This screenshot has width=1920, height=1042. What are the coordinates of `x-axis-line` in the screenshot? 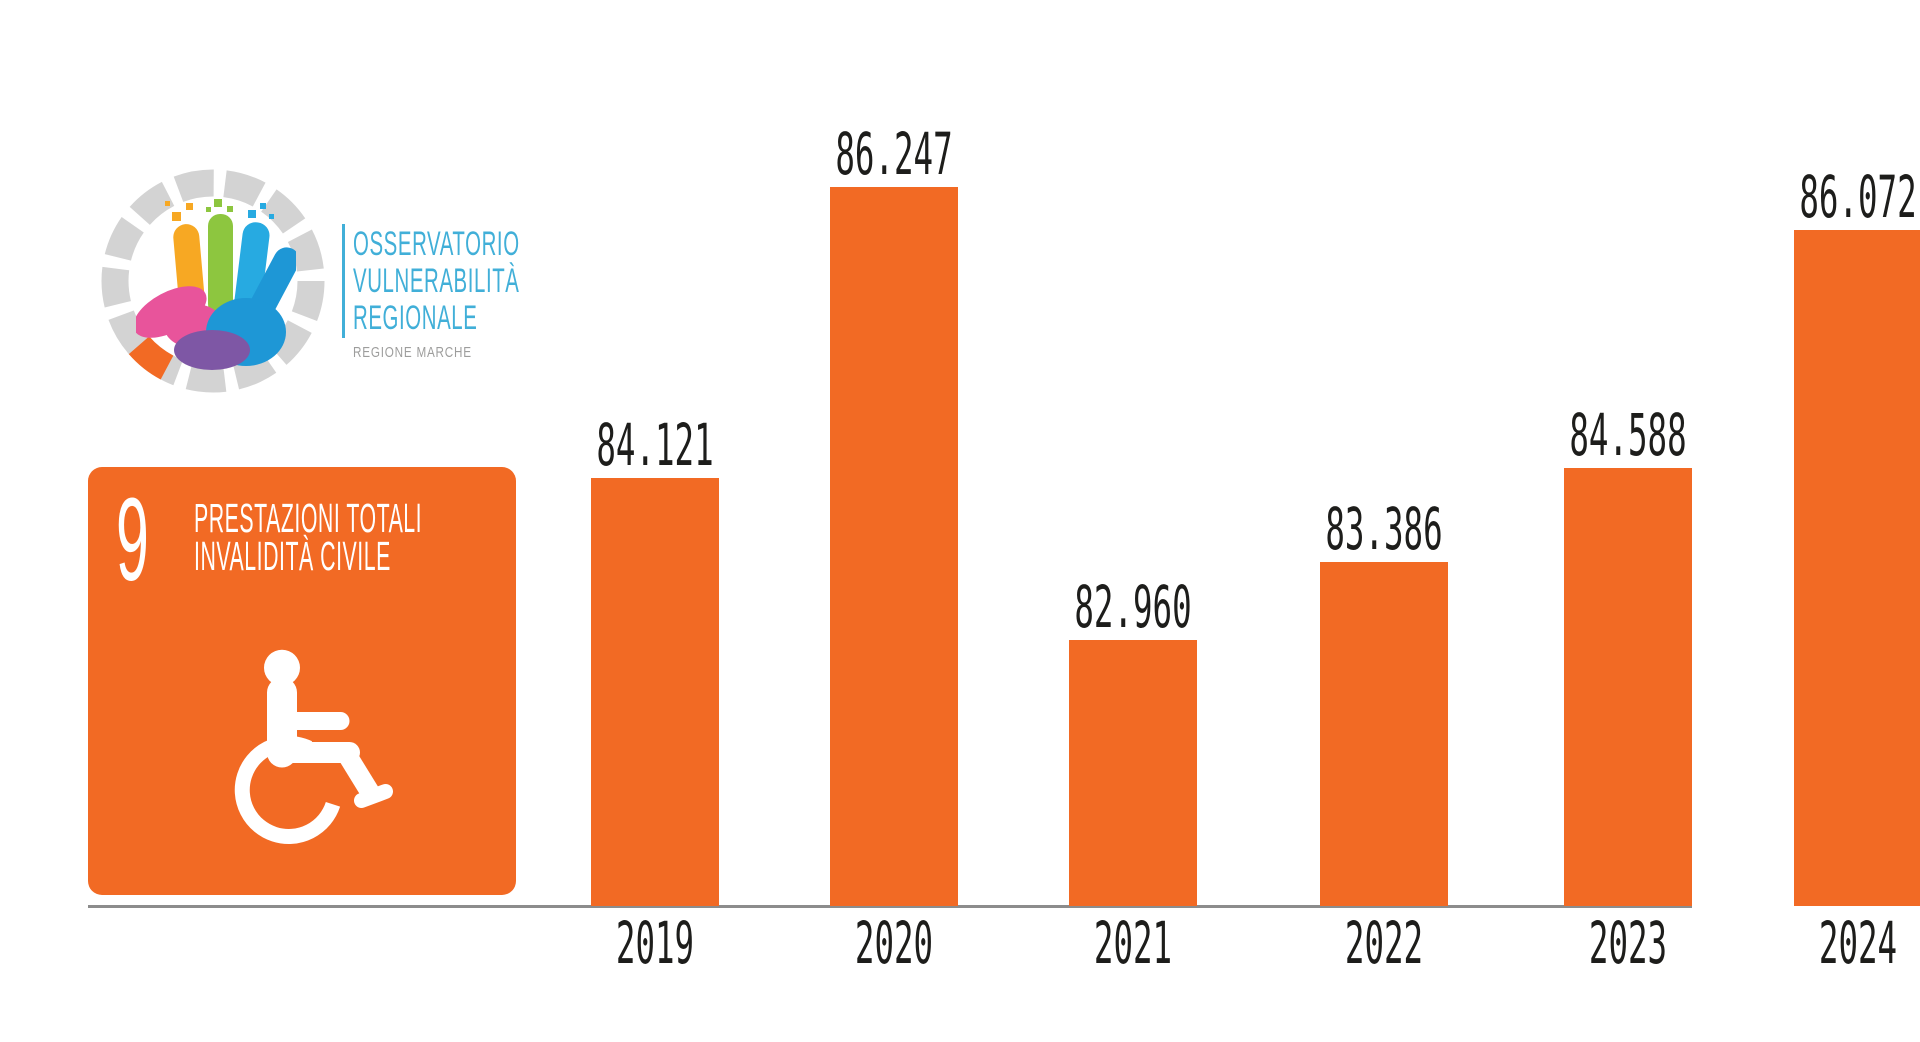 It's located at (890, 906).